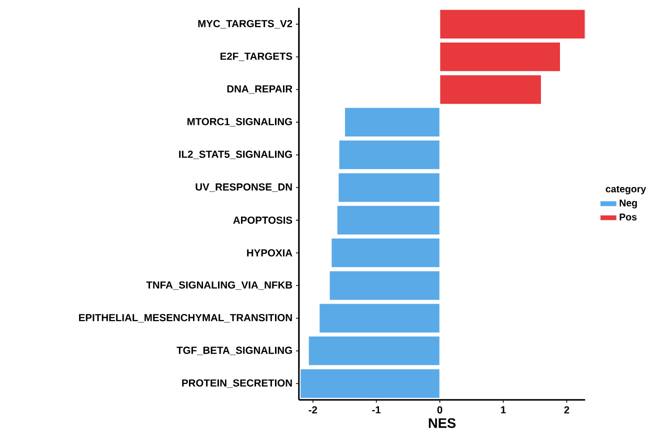  What do you see at coordinates (503, 410) in the screenshot?
I see `x-tick-label: 1` at bounding box center [503, 410].